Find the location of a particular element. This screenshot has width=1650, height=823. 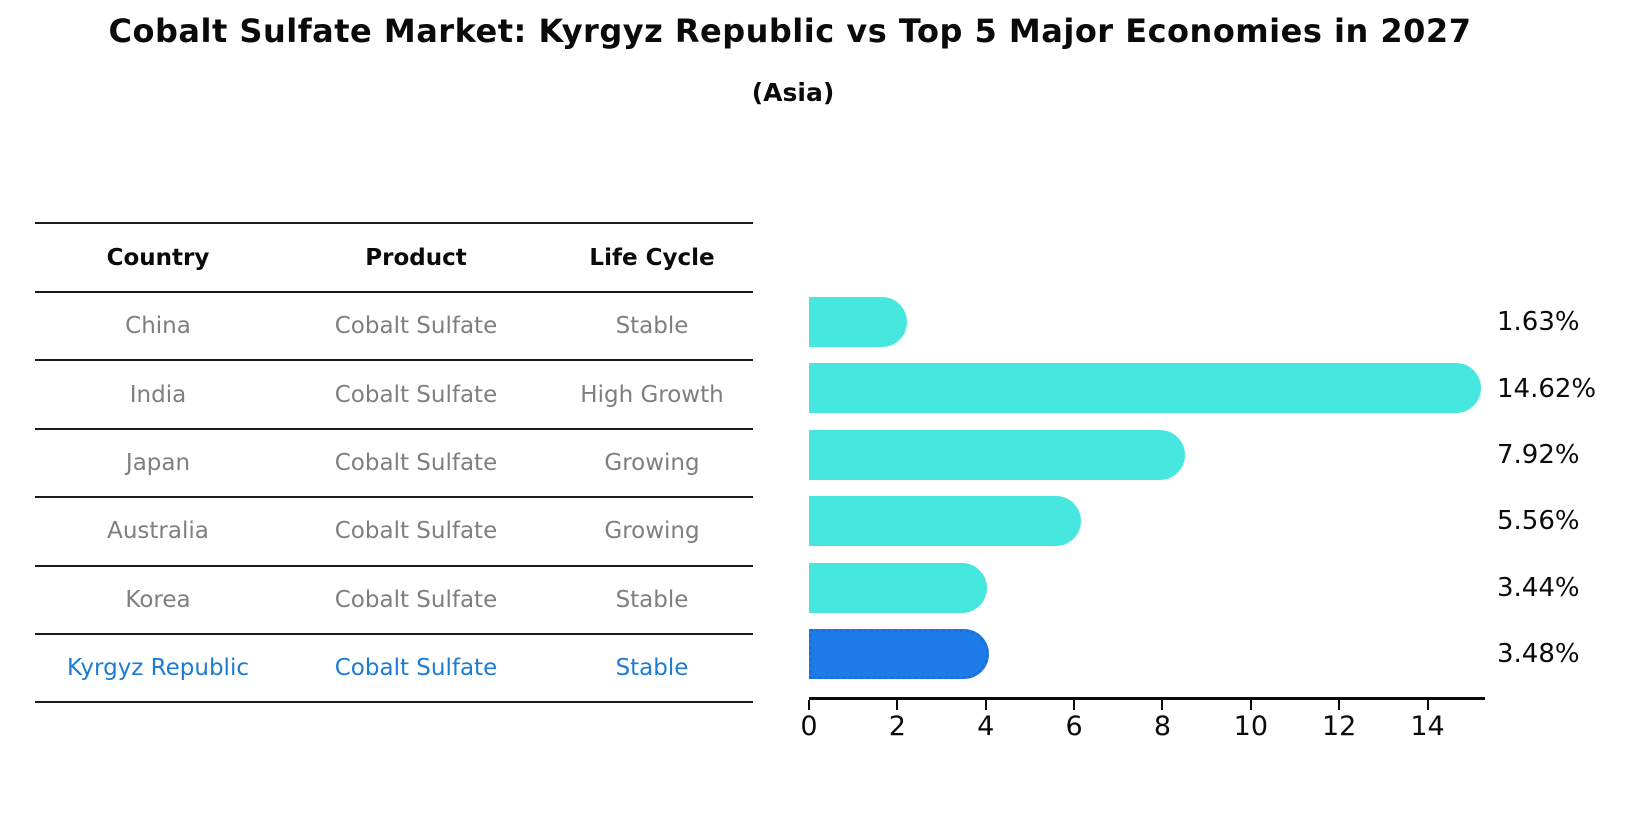

column-header-product: Product is located at coordinates (416, 257).